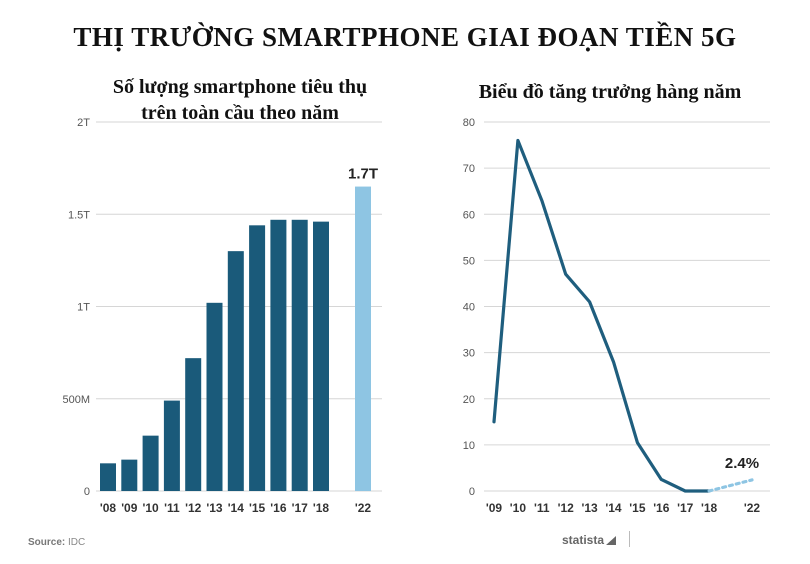 This screenshot has height=564, width=810. Describe the element at coordinates (240, 113) in the screenshot. I see `bar-chart-title-line-2: trên toàn cầu theo năm` at that location.